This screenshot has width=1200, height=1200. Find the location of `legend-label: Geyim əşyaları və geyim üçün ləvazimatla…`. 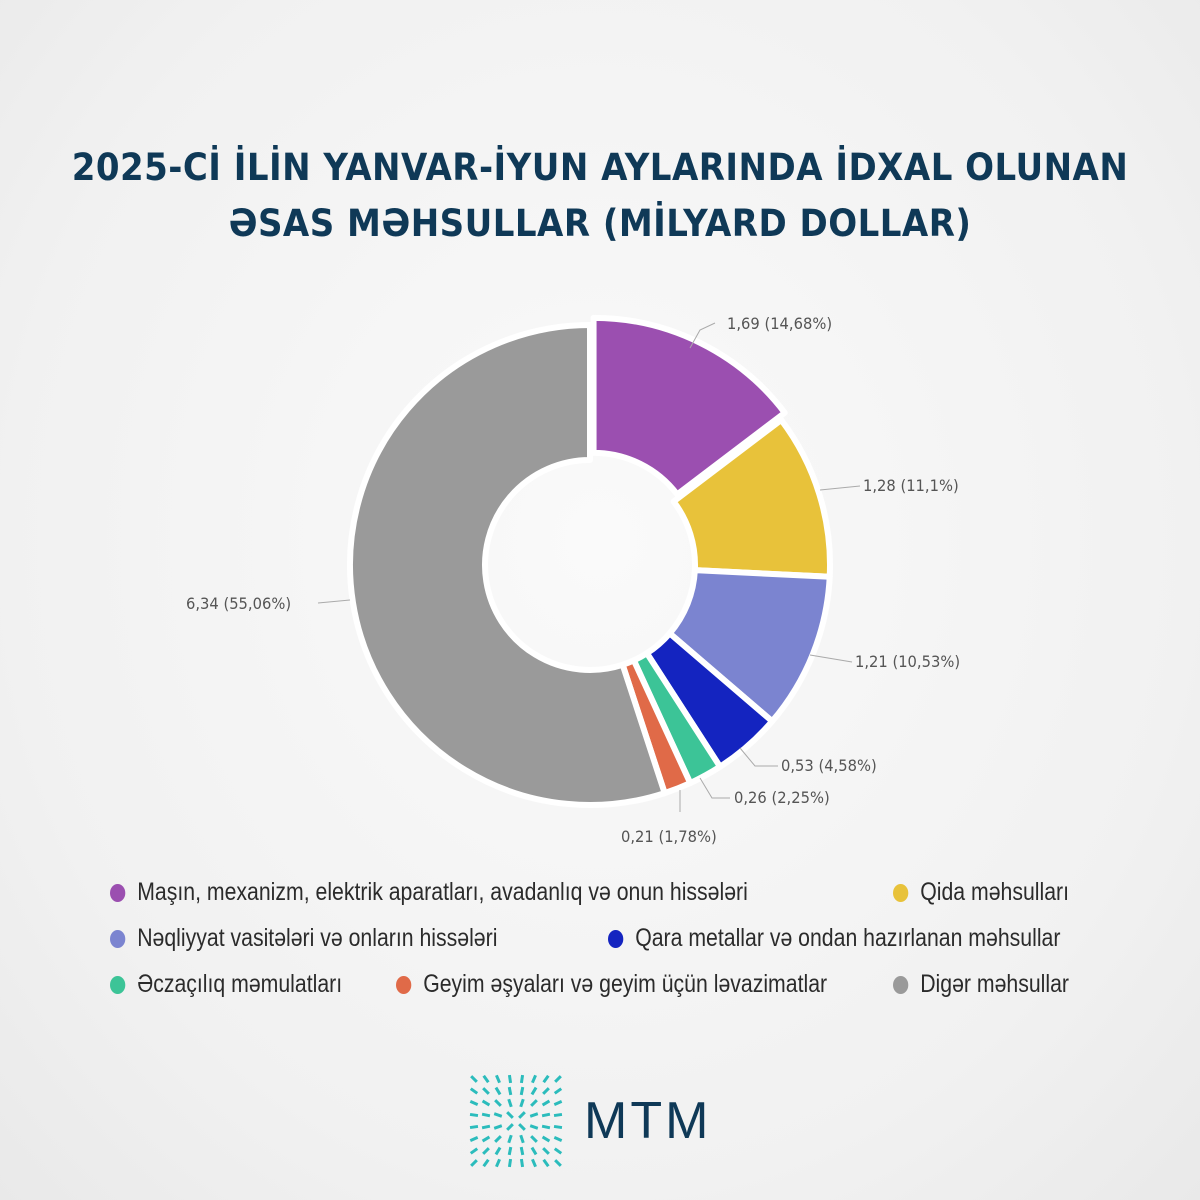

legend-label: Geyim əşyaları və geyim üçün ləvazimatla… is located at coordinates (625, 984).